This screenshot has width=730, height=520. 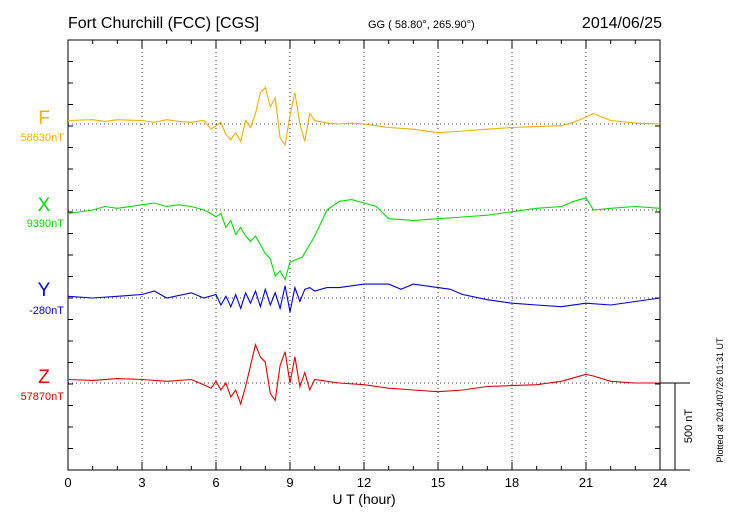 What do you see at coordinates (512, 482) in the screenshot?
I see `x-tick-label: 18` at bounding box center [512, 482].